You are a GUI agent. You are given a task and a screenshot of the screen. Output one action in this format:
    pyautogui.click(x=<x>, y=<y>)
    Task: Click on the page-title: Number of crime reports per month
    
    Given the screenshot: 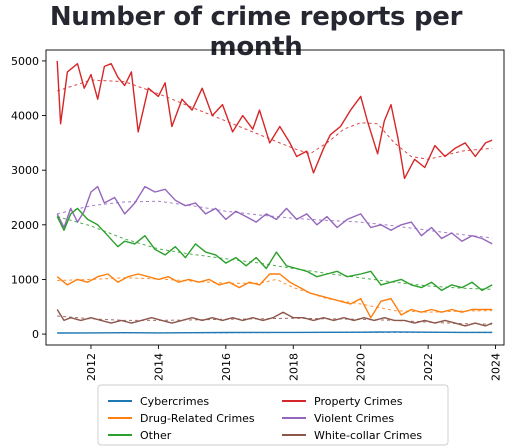 What is the action you would take?
    pyautogui.click(x=256, y=32)
    